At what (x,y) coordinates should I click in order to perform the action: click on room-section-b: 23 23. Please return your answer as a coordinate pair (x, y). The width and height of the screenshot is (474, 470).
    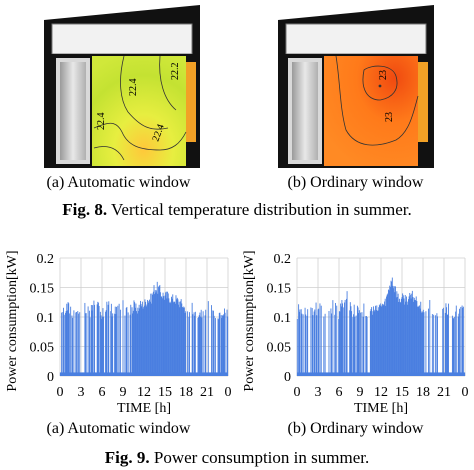
    Looking at the image, I should click on (356, 86).